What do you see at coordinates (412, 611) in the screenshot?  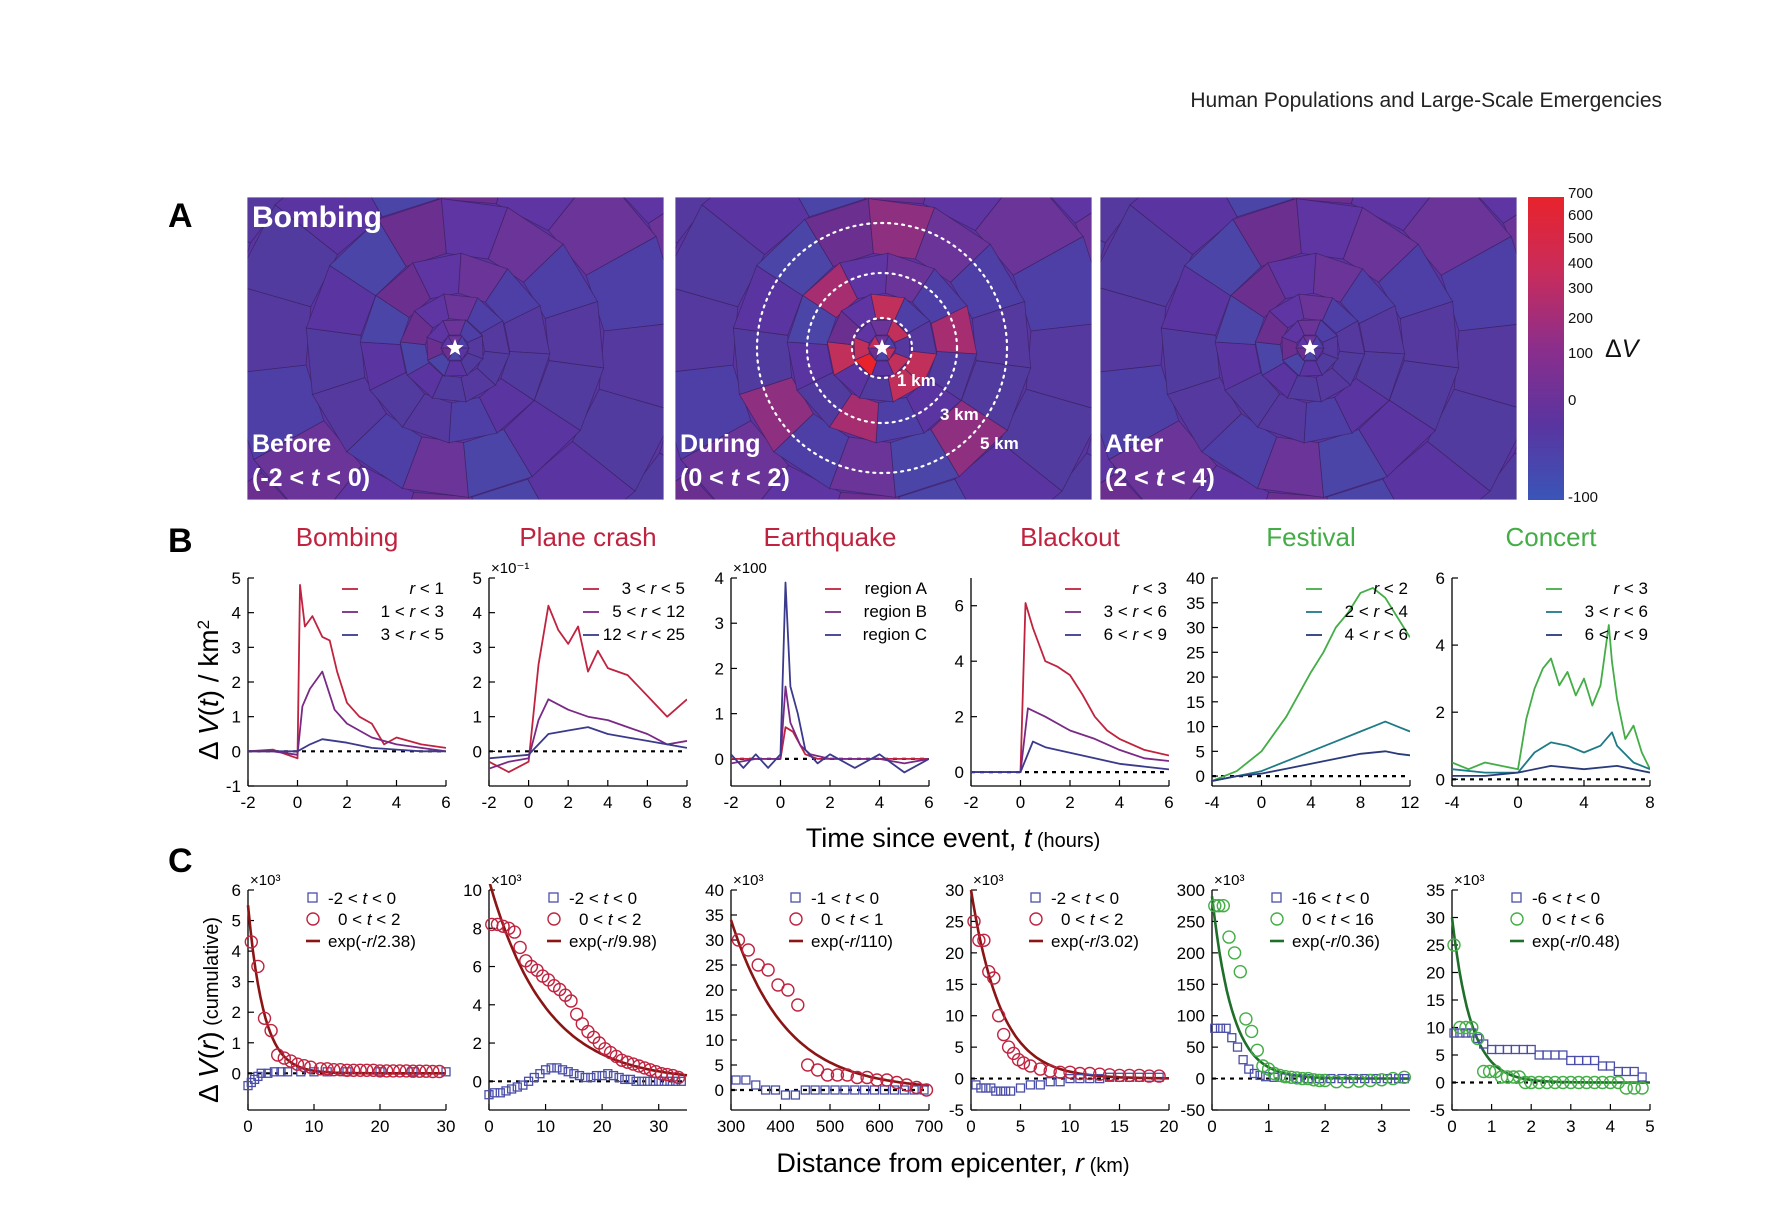 I see `legend-label: 1 < r < 3` at bounding box center [412, 611].